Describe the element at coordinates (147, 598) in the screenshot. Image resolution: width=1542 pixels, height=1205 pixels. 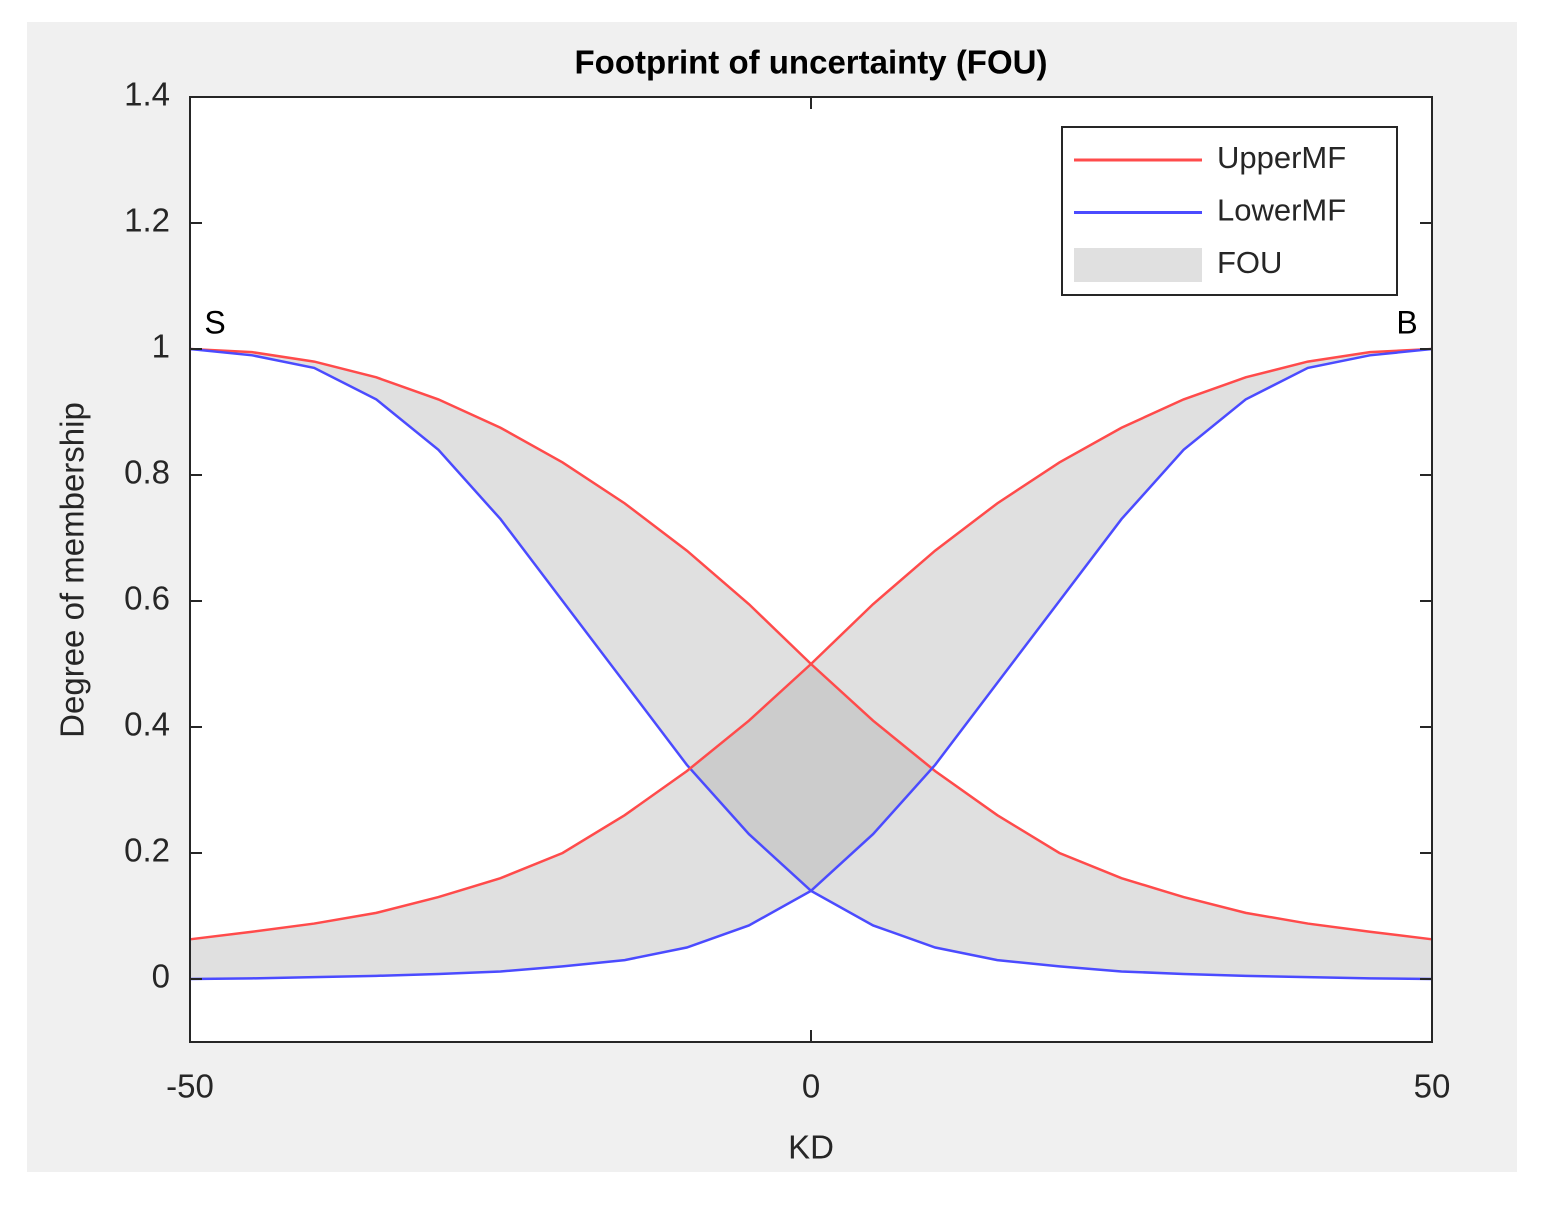
I see `y-tick-label: 0.6` at that location.